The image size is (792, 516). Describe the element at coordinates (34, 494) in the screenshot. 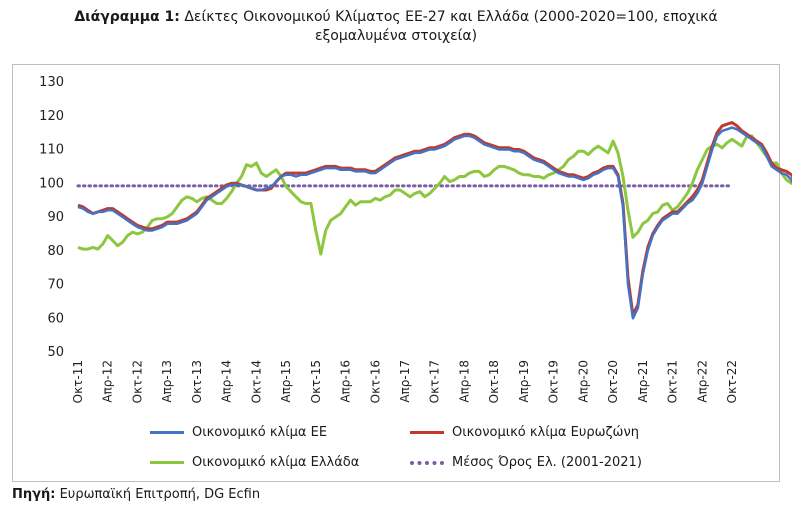

I see `source-label: Πηγή:` at that location.